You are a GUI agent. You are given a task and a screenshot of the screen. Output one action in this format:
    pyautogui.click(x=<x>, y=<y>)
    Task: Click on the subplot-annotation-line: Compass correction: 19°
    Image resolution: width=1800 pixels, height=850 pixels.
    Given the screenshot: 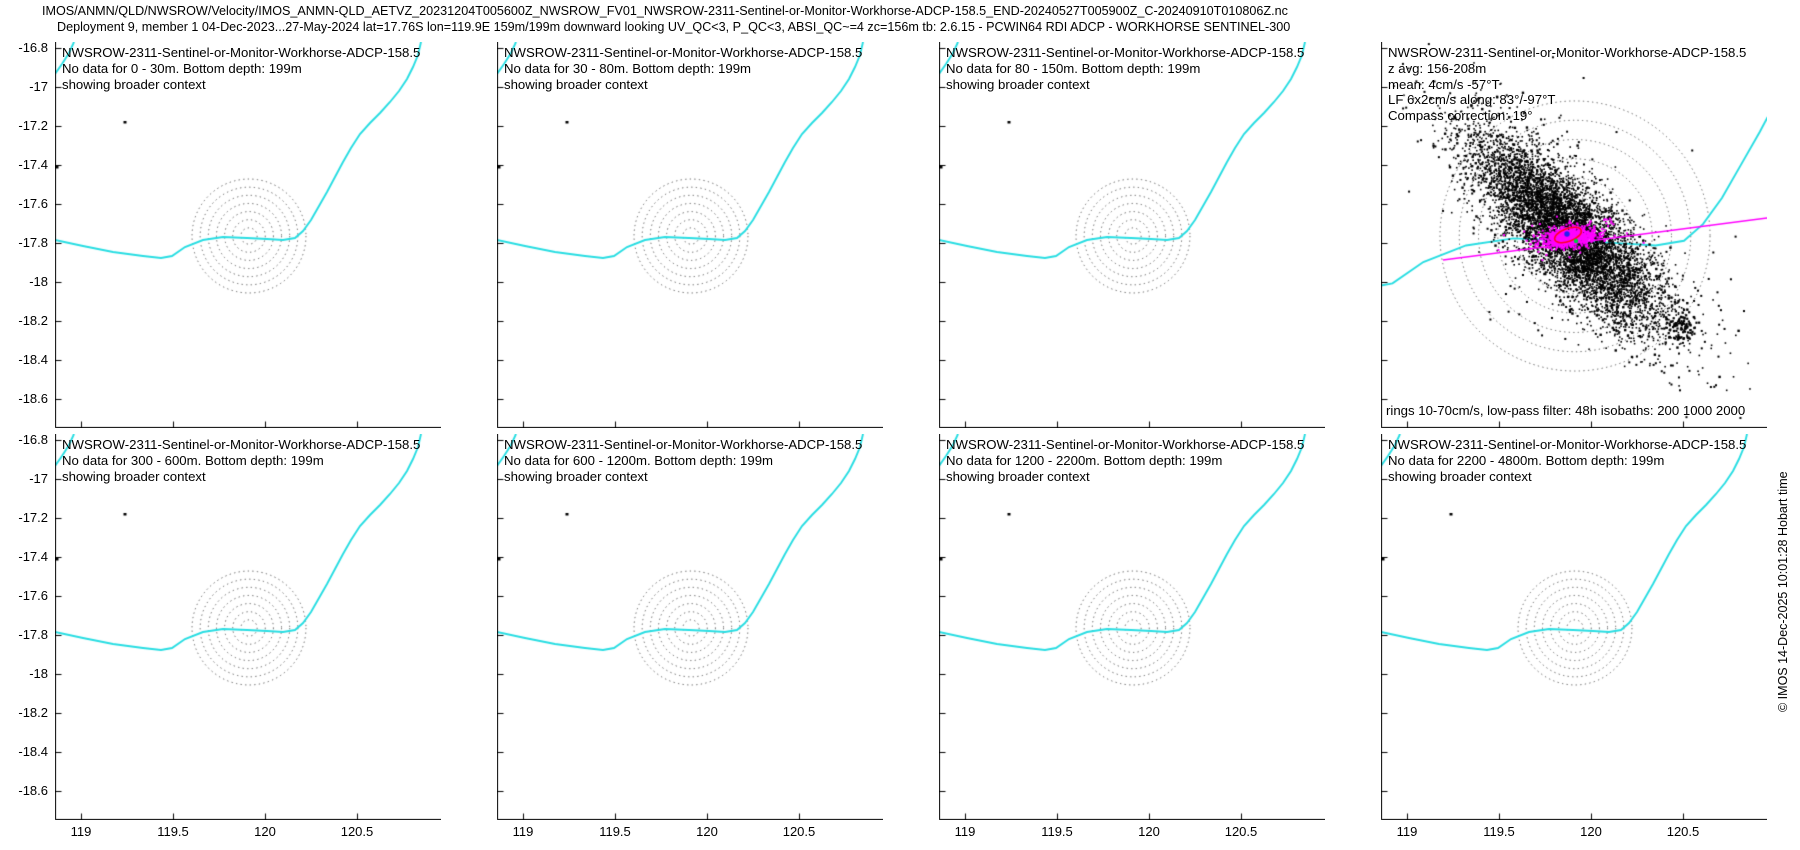 What is the action you would take?
    pyautogui.click(x=1460, y=115)
    